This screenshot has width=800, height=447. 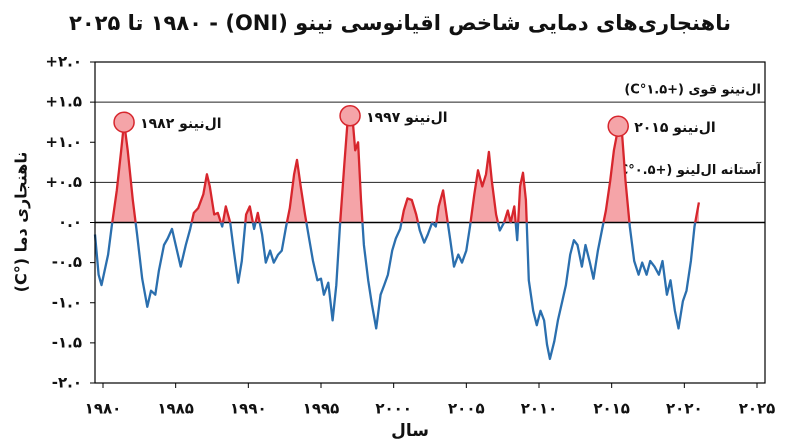 What do you see at coordinates (67, 302) in the screenshot?
I see `y-tick-label: -۱.۰` at bounding box center [67, 302].